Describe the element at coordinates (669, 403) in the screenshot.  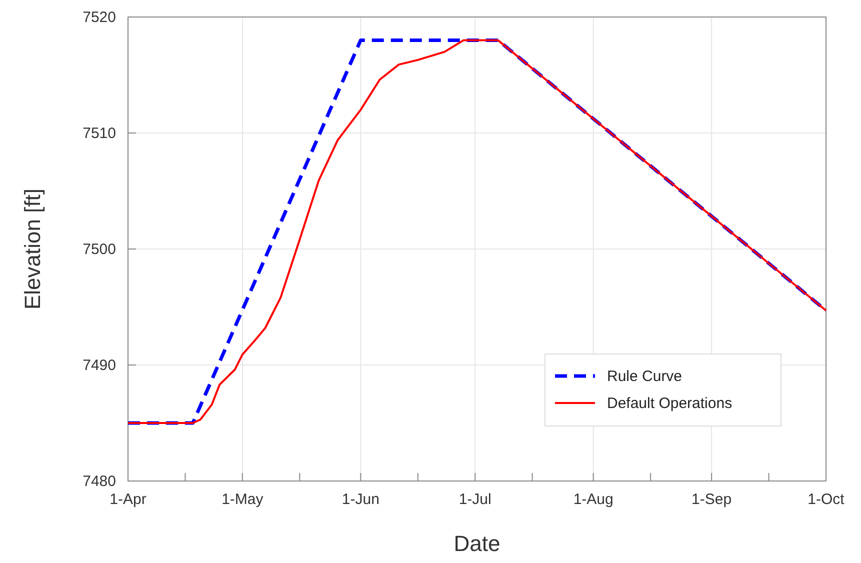
I see `legend-label: Default Operations` at that location.